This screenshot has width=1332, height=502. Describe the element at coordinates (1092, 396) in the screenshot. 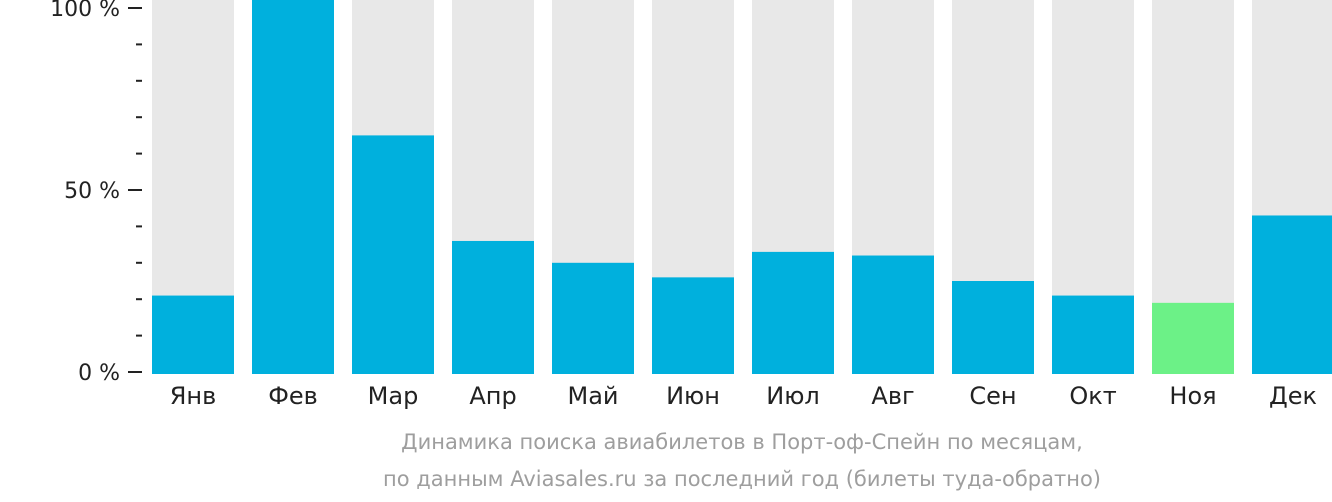

I see `x-tick-label: Окт` at that location.